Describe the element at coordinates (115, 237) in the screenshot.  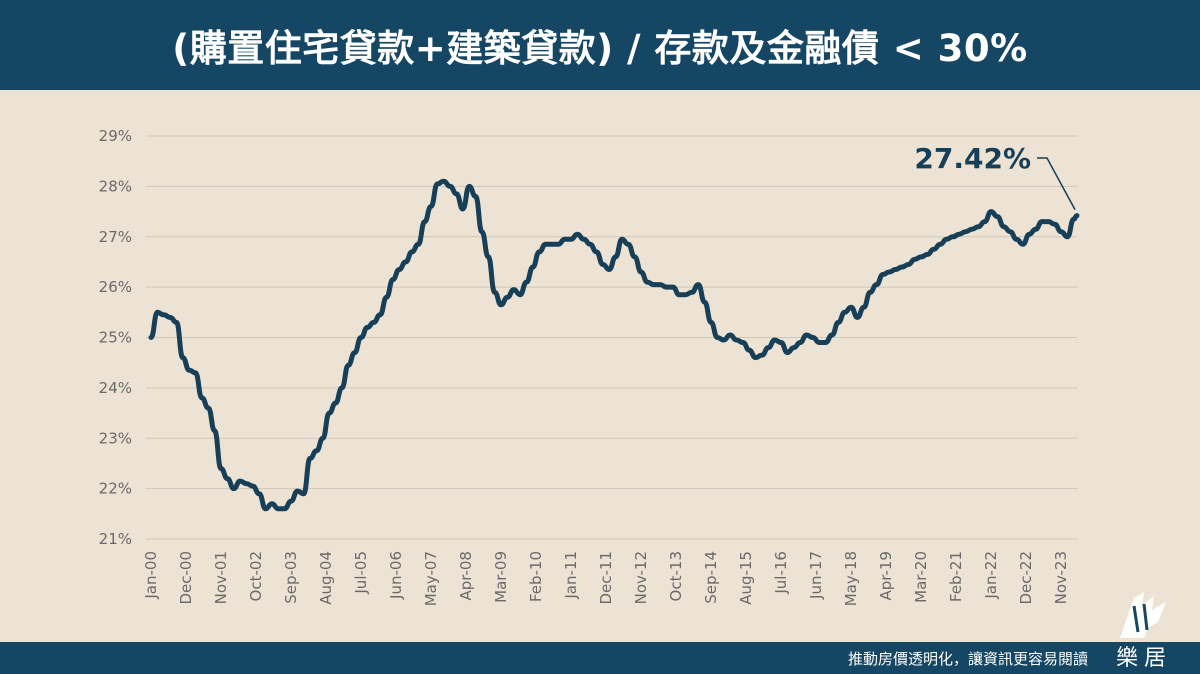
I see `y-tick-label: 27%` at that location.